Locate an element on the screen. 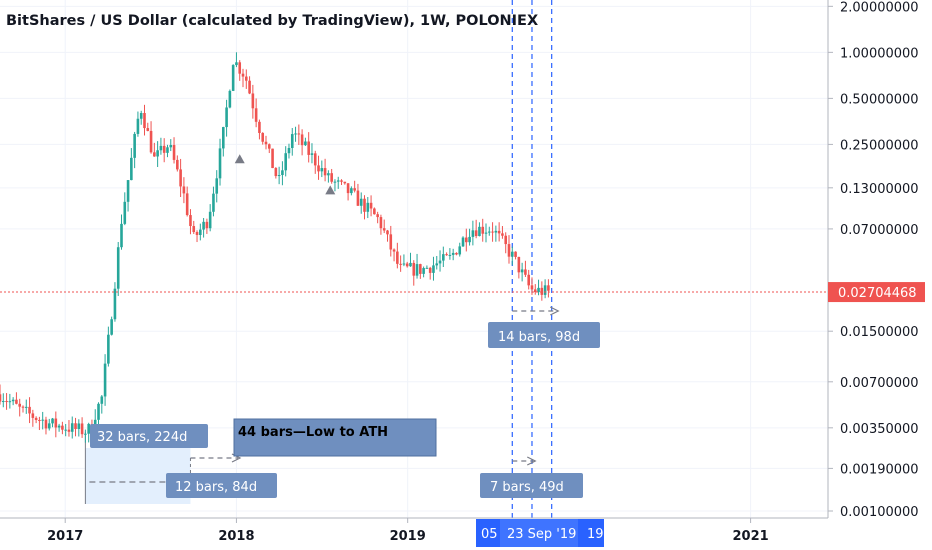 This screenshot has width=932, height=550. note-low-to-ath: 44 bars—Low to ATH is located at coordinates (335, 437).